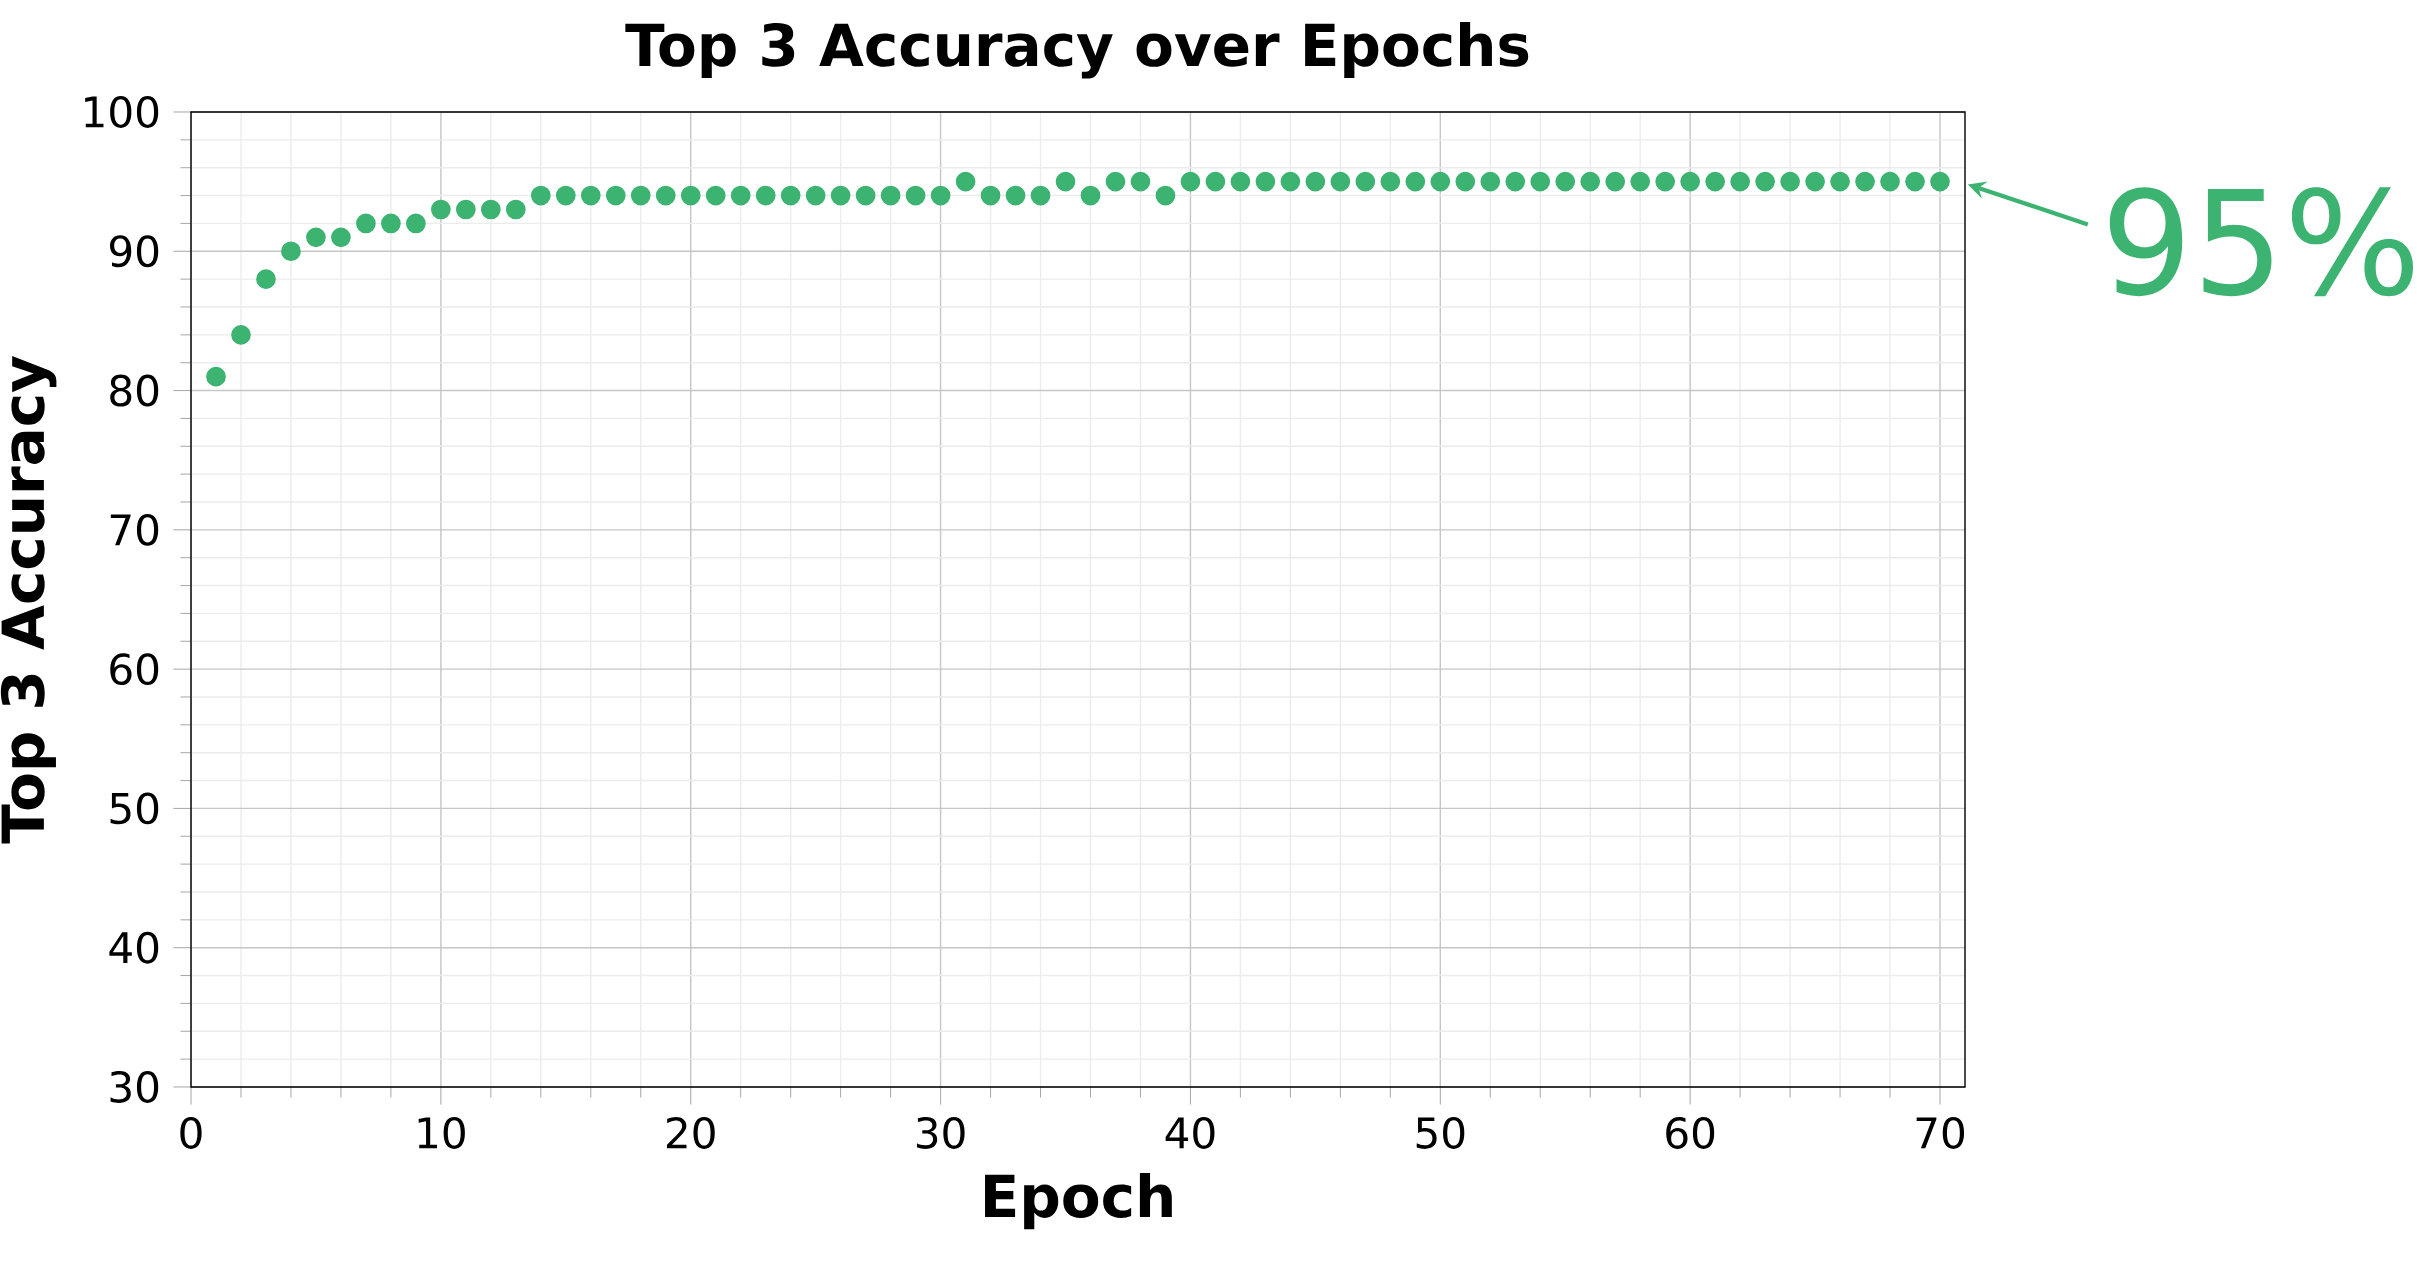 The image size is (2417, 1262). Describe the element at coordinates (191, 1132) in the screenshot. I see `x-tick-label: 0` at that location.